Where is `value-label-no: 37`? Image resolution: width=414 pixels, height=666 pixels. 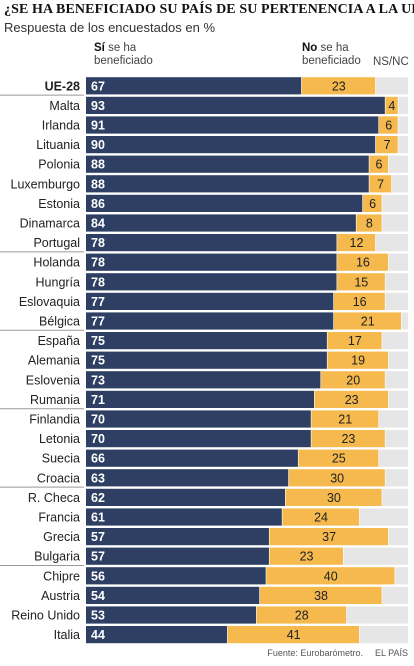 value-label-no: 37 is located at coordinates (329, 537).